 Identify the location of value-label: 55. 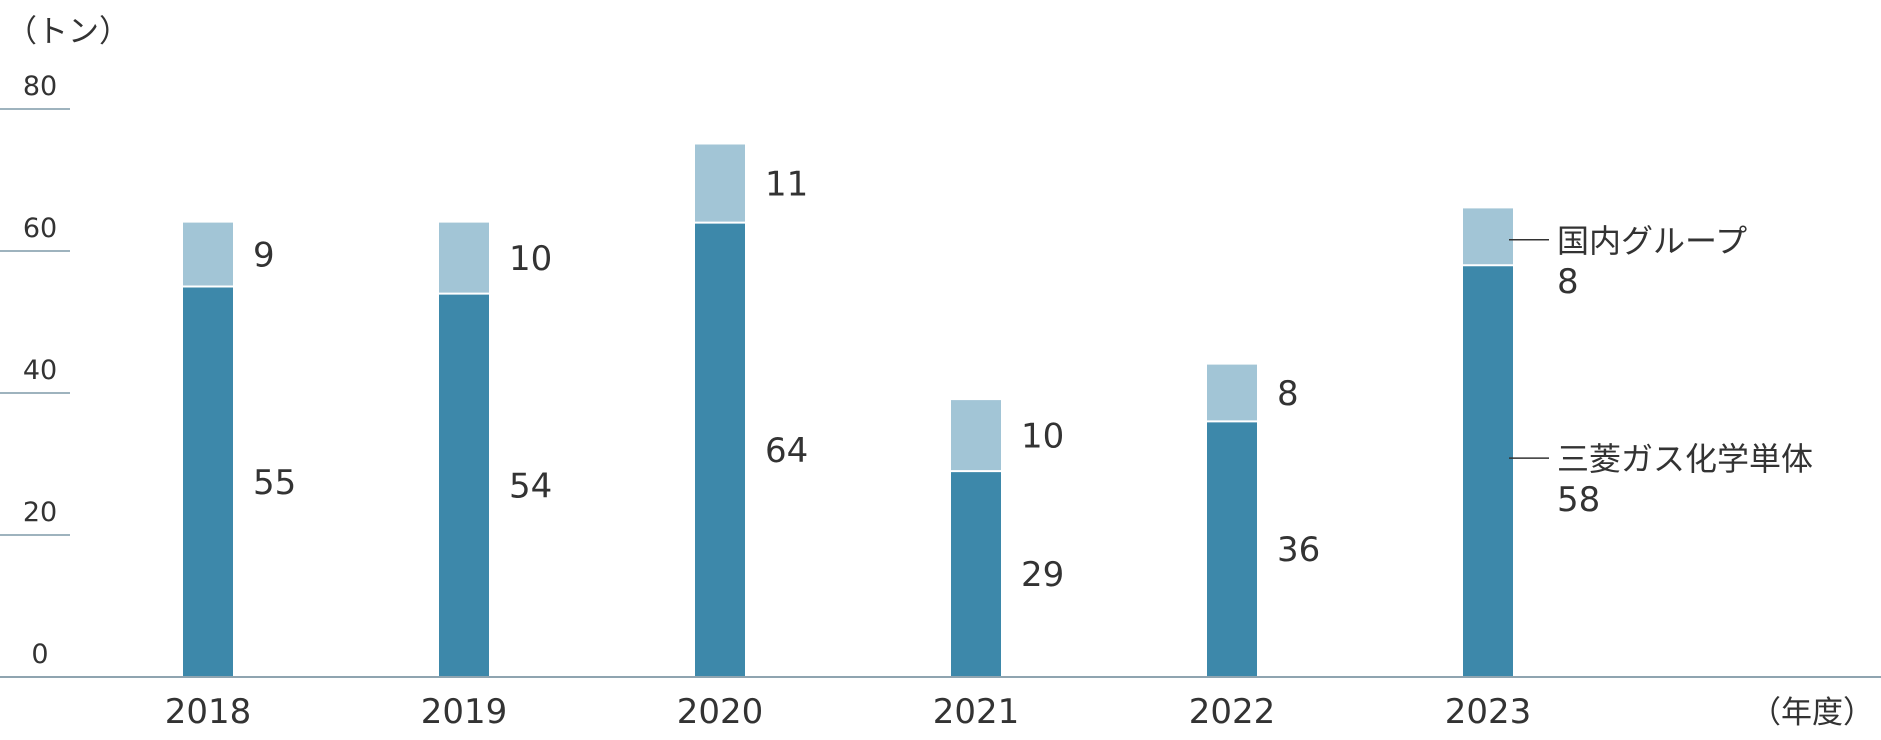
(274, 483).